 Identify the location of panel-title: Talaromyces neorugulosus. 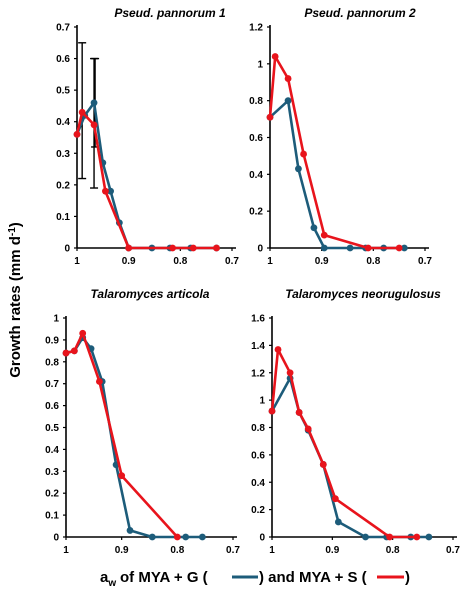
(363, 294).